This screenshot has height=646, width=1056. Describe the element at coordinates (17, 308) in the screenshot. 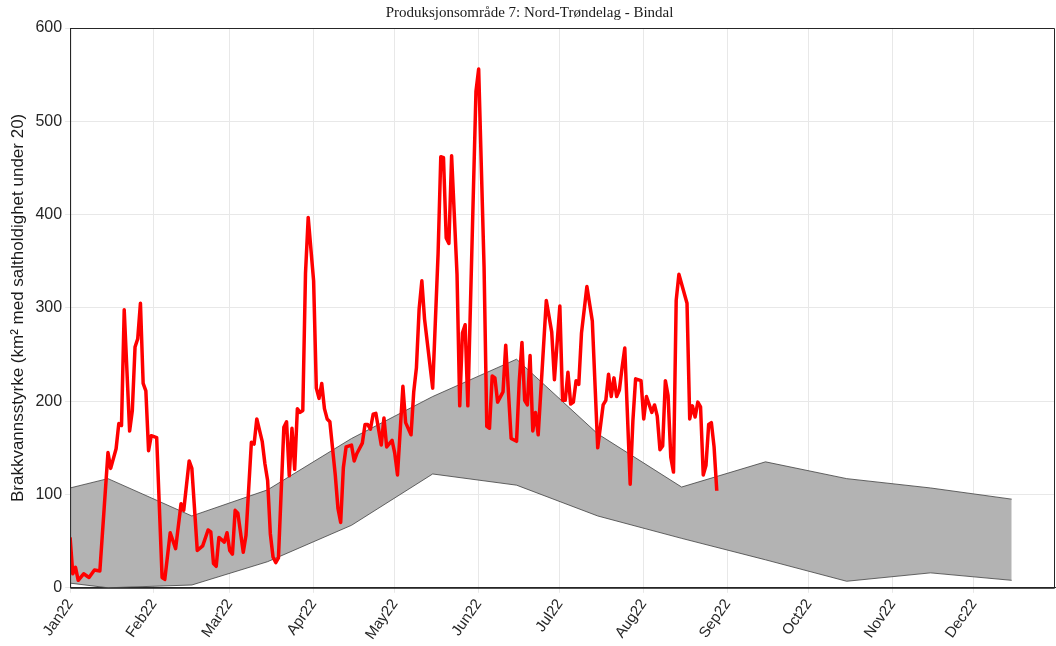

I see `y-axis-title: Brakkvannsstyrke (km² med saltholdighet under 20)` at that location.